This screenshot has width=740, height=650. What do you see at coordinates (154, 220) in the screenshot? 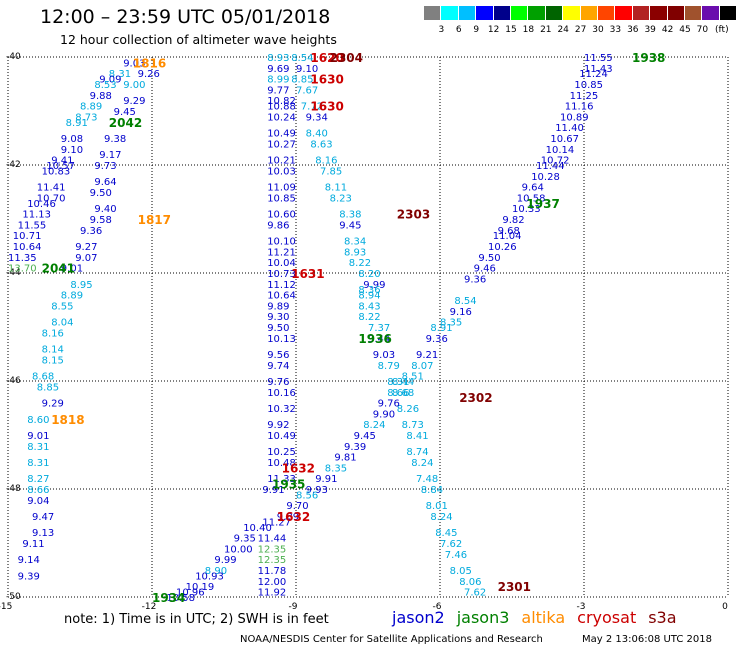
I see `pass-time-label: 1817` at bounding box center [154, 220].